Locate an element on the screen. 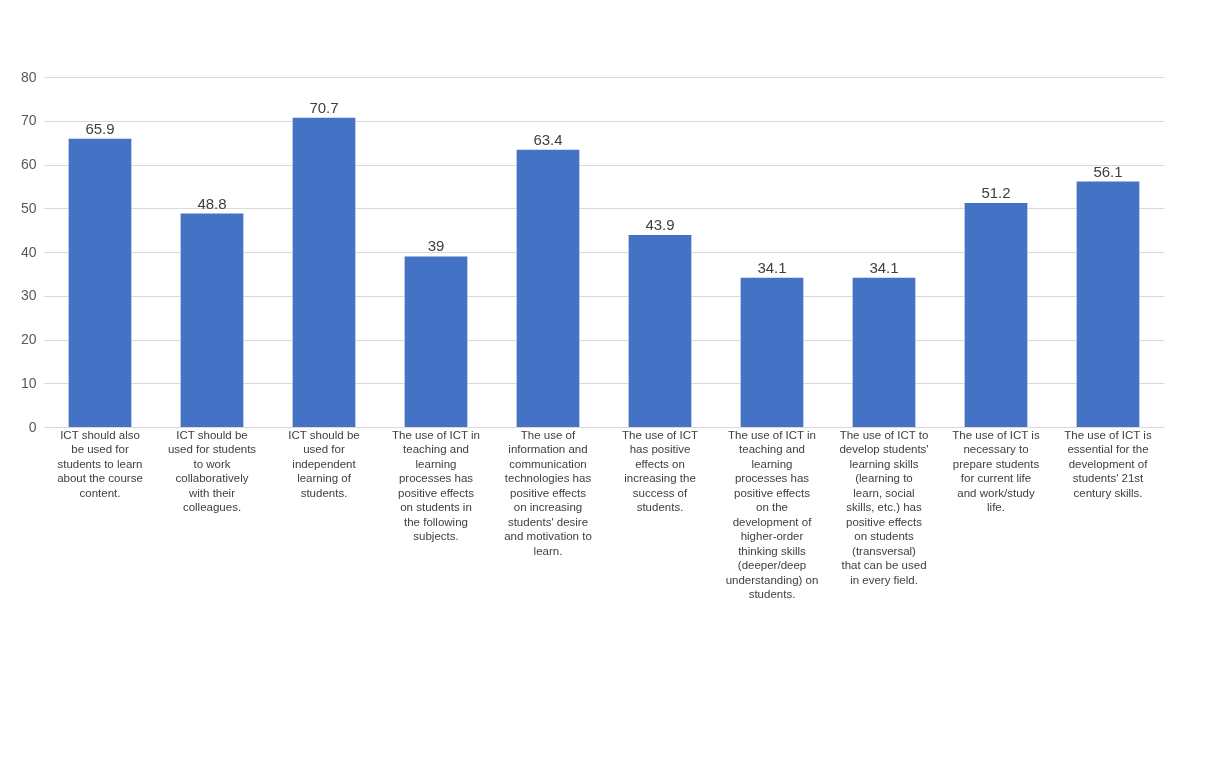  y-tick-label: 0 is located at coordinates (32, 426).